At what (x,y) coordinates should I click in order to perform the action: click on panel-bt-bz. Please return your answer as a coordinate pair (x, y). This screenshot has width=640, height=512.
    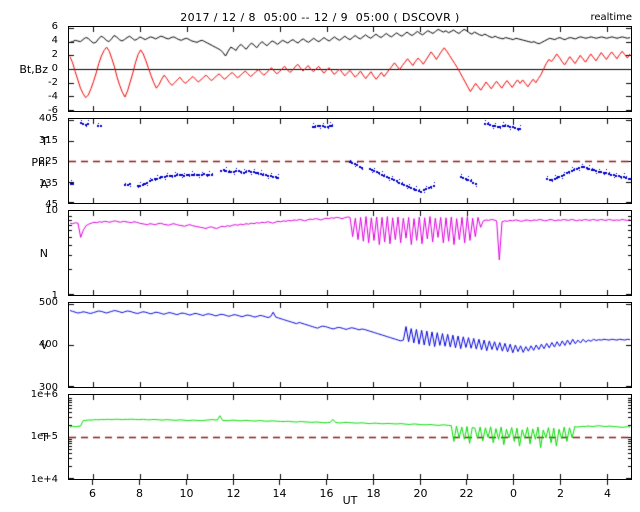
    Looking at the image, I should click on (350, 69).